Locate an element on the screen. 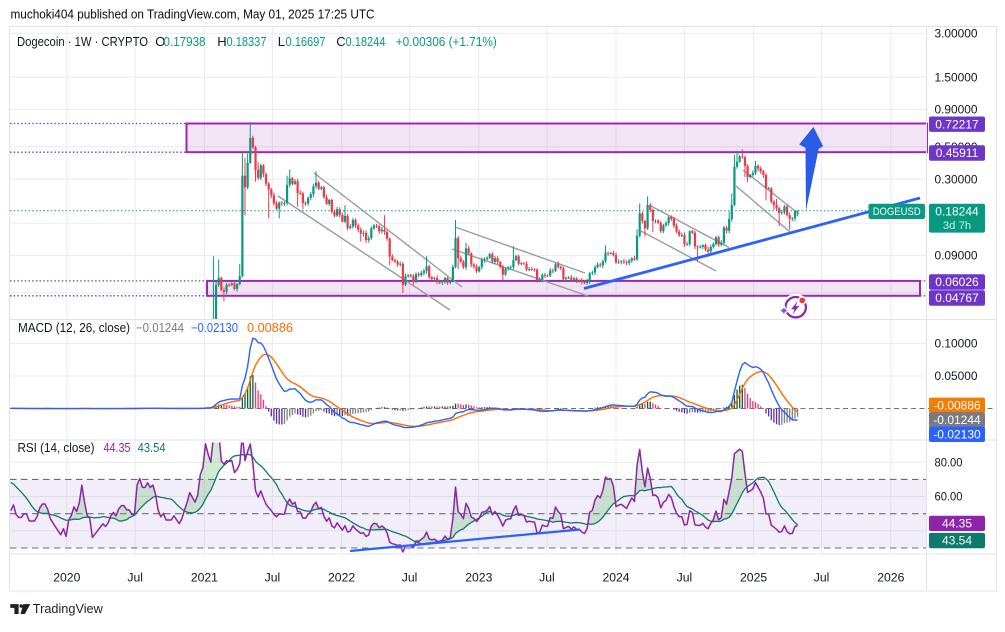 This screenshot has width=1005, height=632. svg-text: RSI (14, close) is located at coordinates (56, 448).